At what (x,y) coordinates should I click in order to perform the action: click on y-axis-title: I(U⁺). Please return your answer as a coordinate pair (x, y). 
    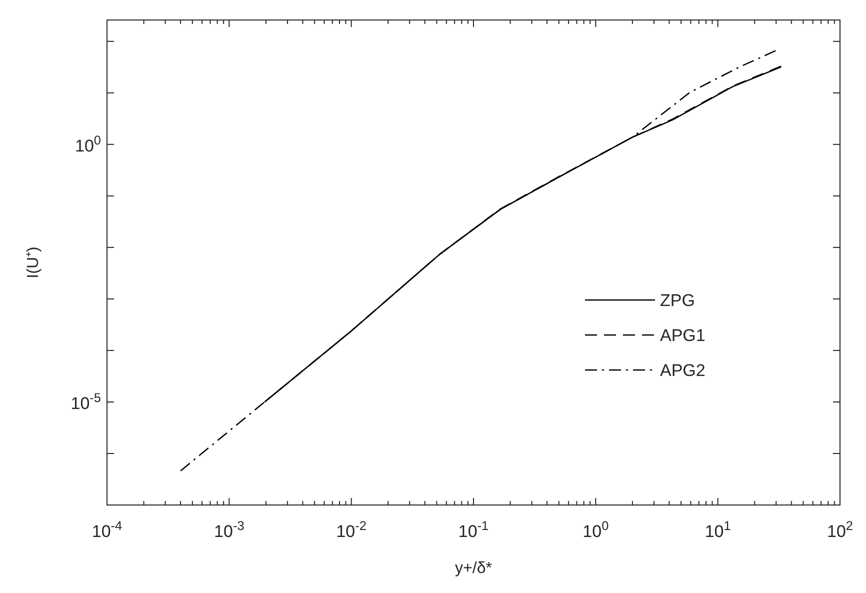
    Looking at the image, I should click on (33, 262).